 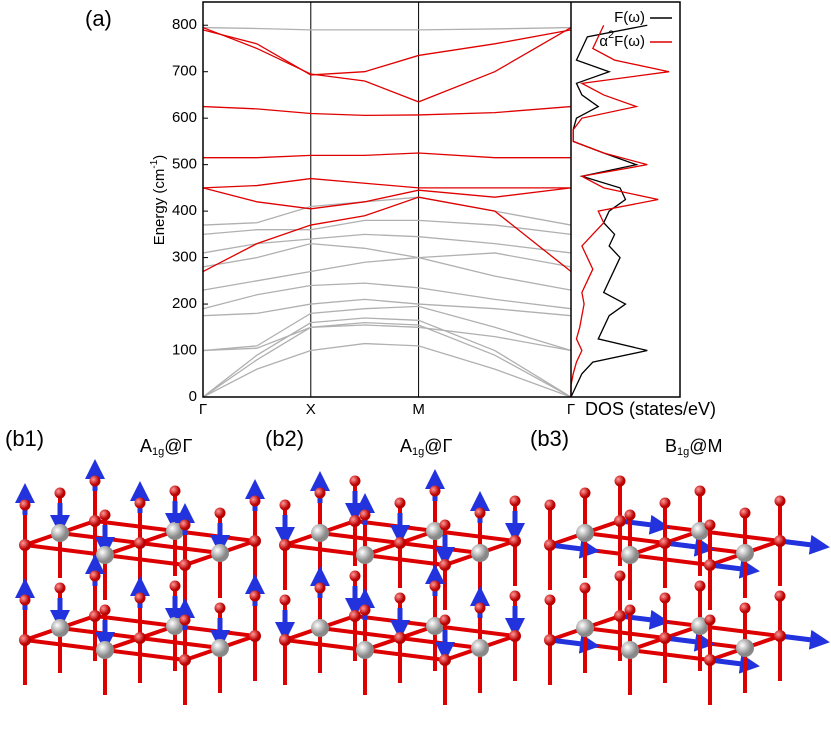 I want to click on label-text: @M, so click(x=705, y=446).